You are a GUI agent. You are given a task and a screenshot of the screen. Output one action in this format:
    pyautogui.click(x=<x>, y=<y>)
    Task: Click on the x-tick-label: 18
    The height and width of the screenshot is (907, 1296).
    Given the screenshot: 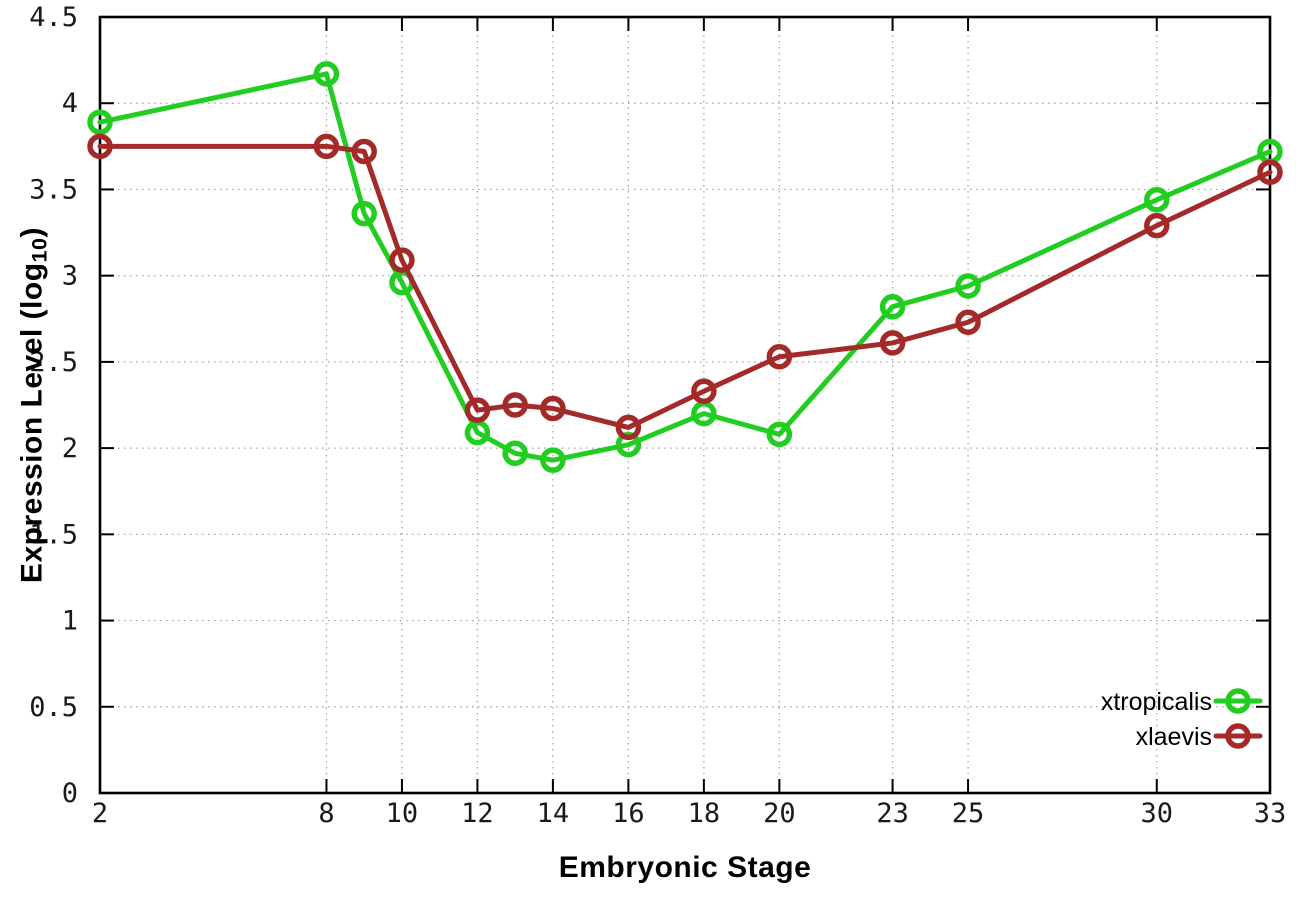 What is the action you would take?
    pyautogui.click(x=704, y=813)
    